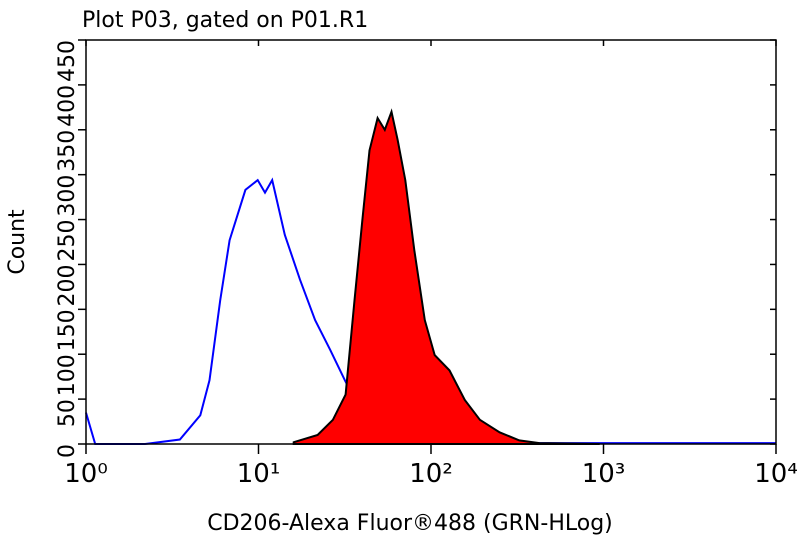 The width and height of the screenshot is (800, 538). Describe the element at coordinates (67, 451) in the screenshot. I see `y-tick-label: 0` at that location.